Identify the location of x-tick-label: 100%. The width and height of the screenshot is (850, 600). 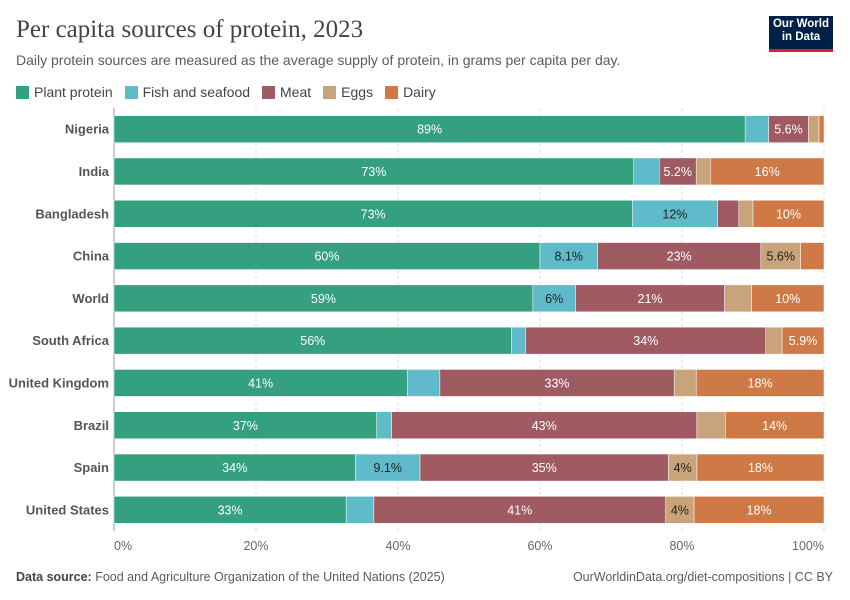
(808, 546).